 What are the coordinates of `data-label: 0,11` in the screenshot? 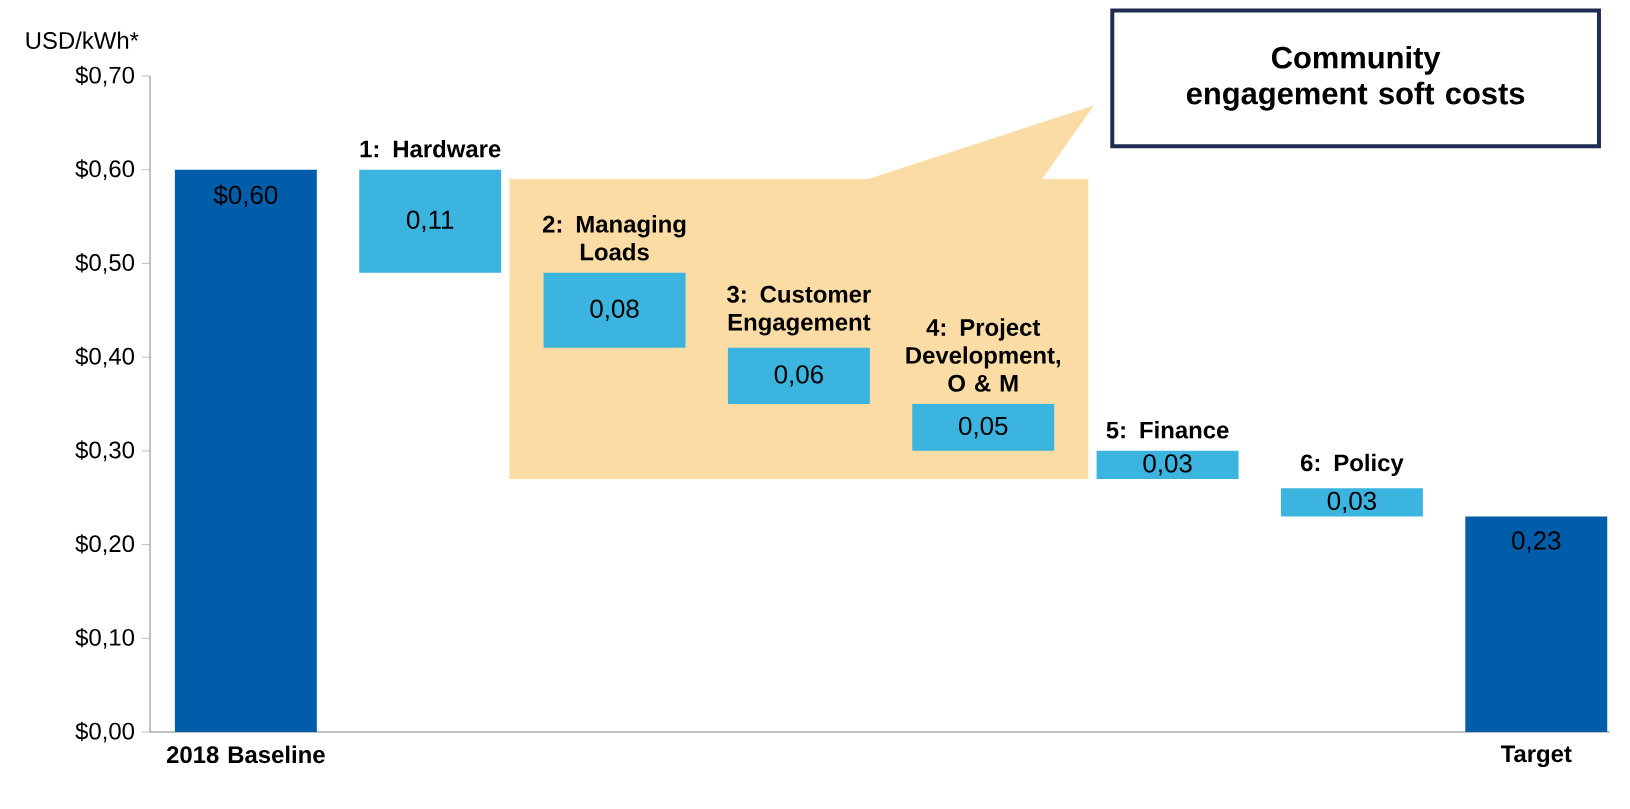 It's located at (430, 221).